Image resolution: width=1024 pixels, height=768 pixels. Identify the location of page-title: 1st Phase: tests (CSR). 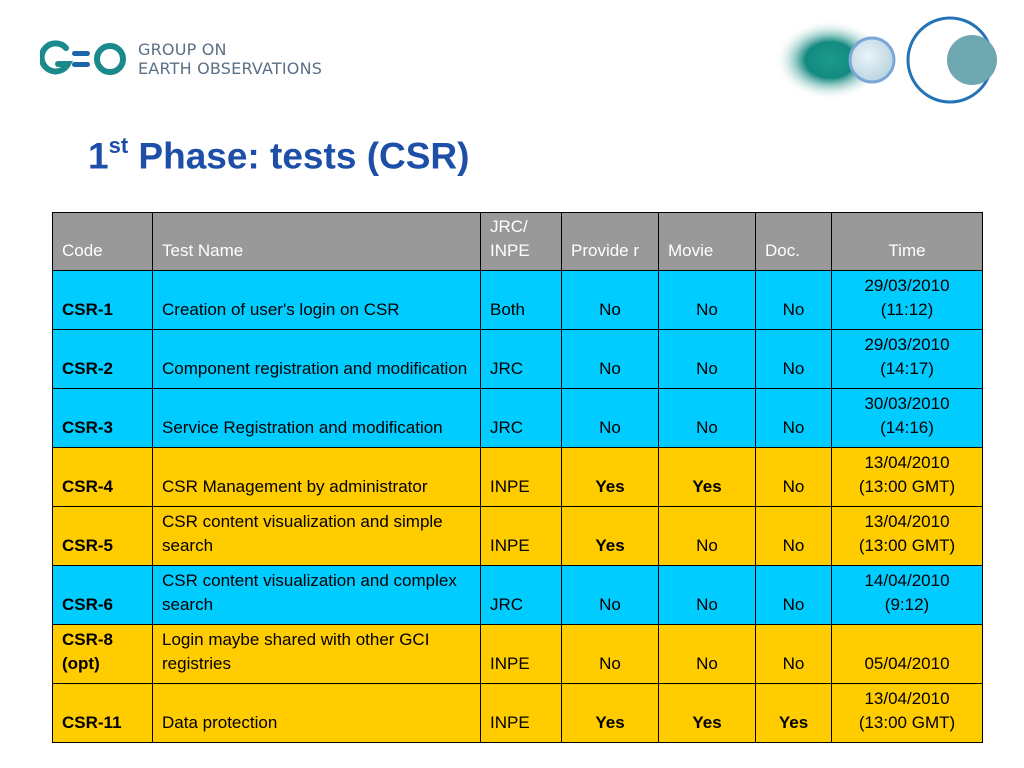
(279, 155).